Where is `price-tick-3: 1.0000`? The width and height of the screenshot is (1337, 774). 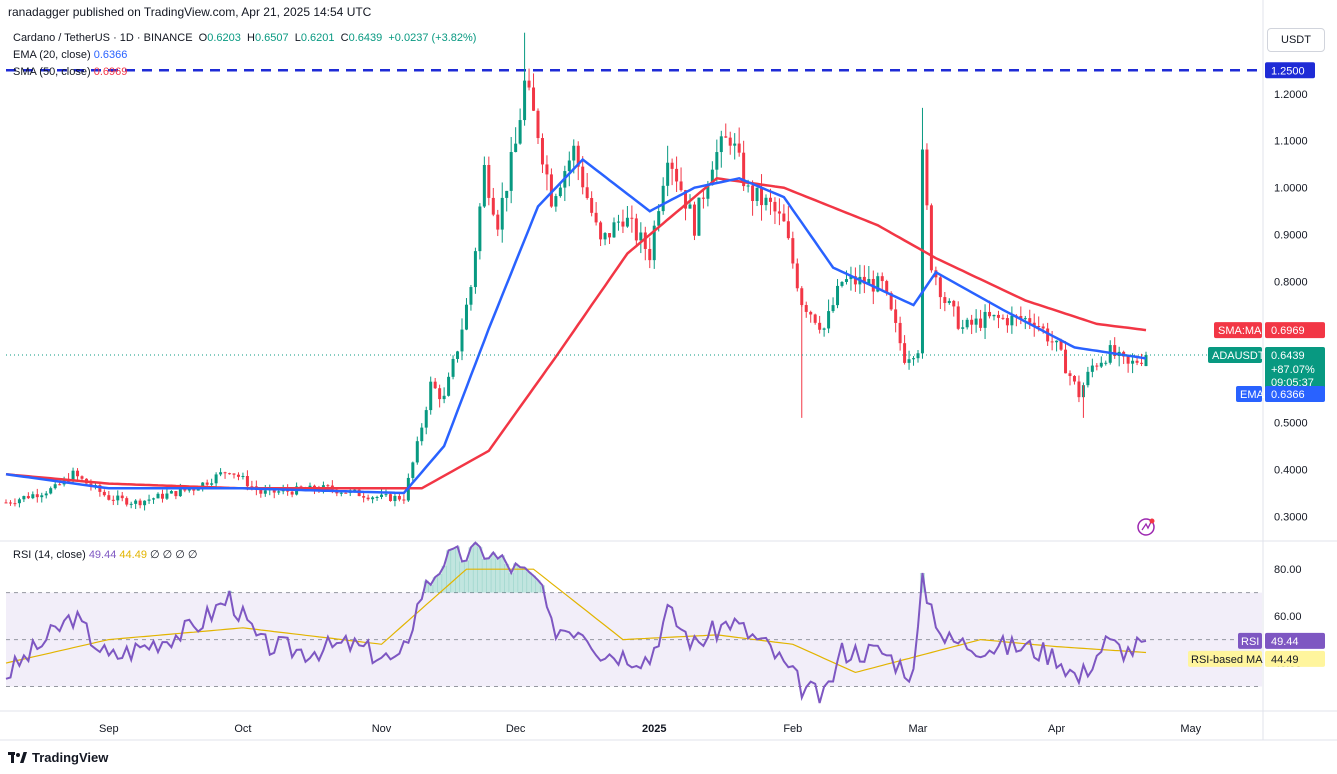
price-tick-3: 1.0000 is located at coordinates (1291, 189).